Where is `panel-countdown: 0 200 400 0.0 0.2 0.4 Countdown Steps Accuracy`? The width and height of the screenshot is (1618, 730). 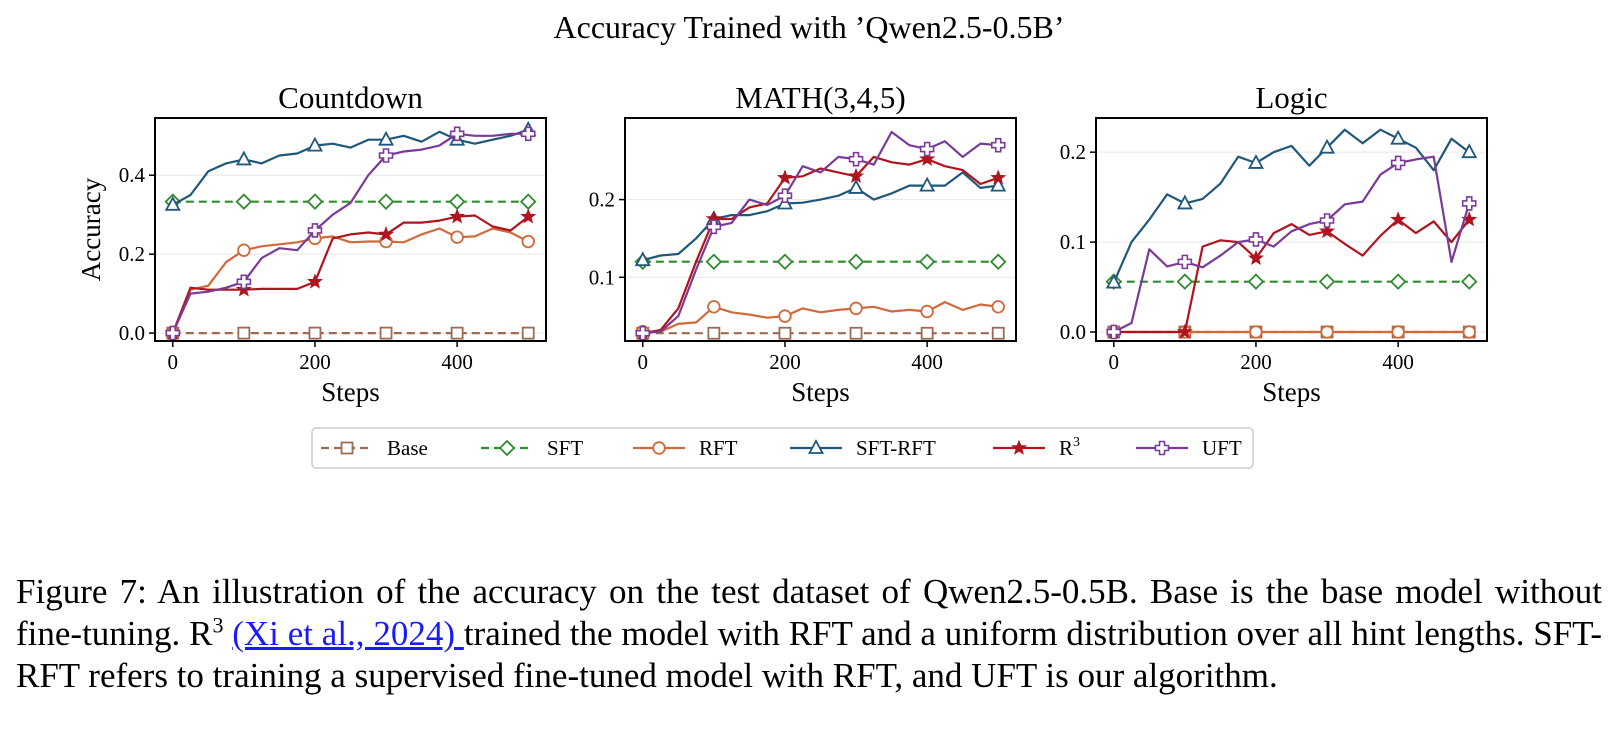 panel-countdown: 0 200 400 0.0 0.2 0.4 Countdown Steps Accuracy is located at coordinates (311, 243).